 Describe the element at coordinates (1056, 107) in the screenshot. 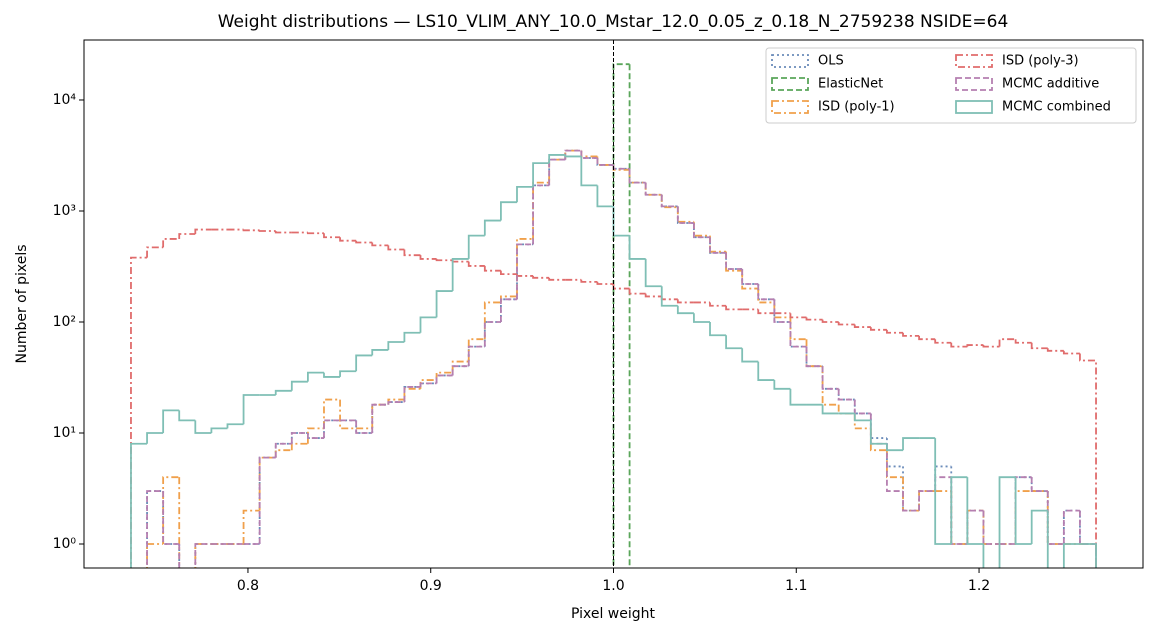

I see `legend-label: MCMC combined` at that location.